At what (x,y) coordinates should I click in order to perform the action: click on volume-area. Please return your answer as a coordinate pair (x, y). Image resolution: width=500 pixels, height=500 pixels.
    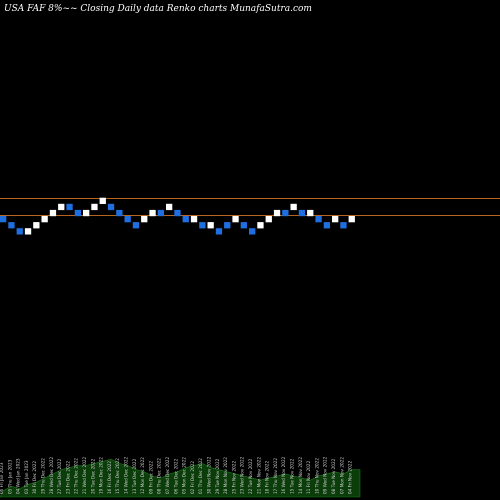
    Looking at the image, I should click on (180, 478).